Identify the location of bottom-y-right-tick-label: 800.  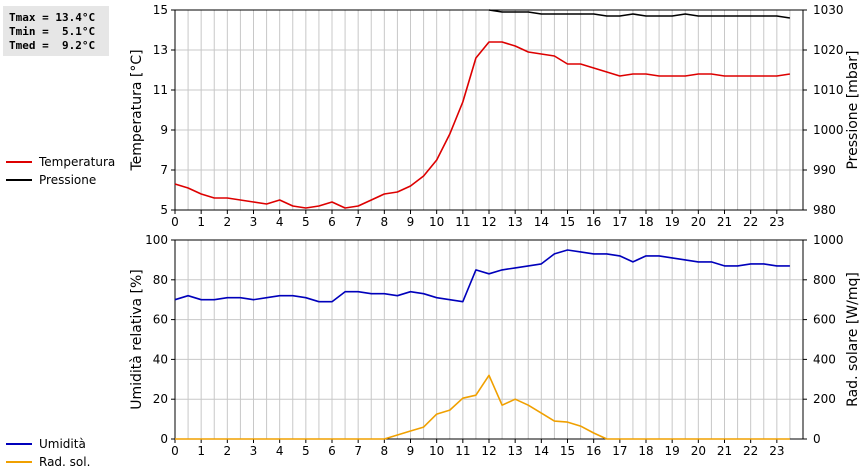
(824, 280).